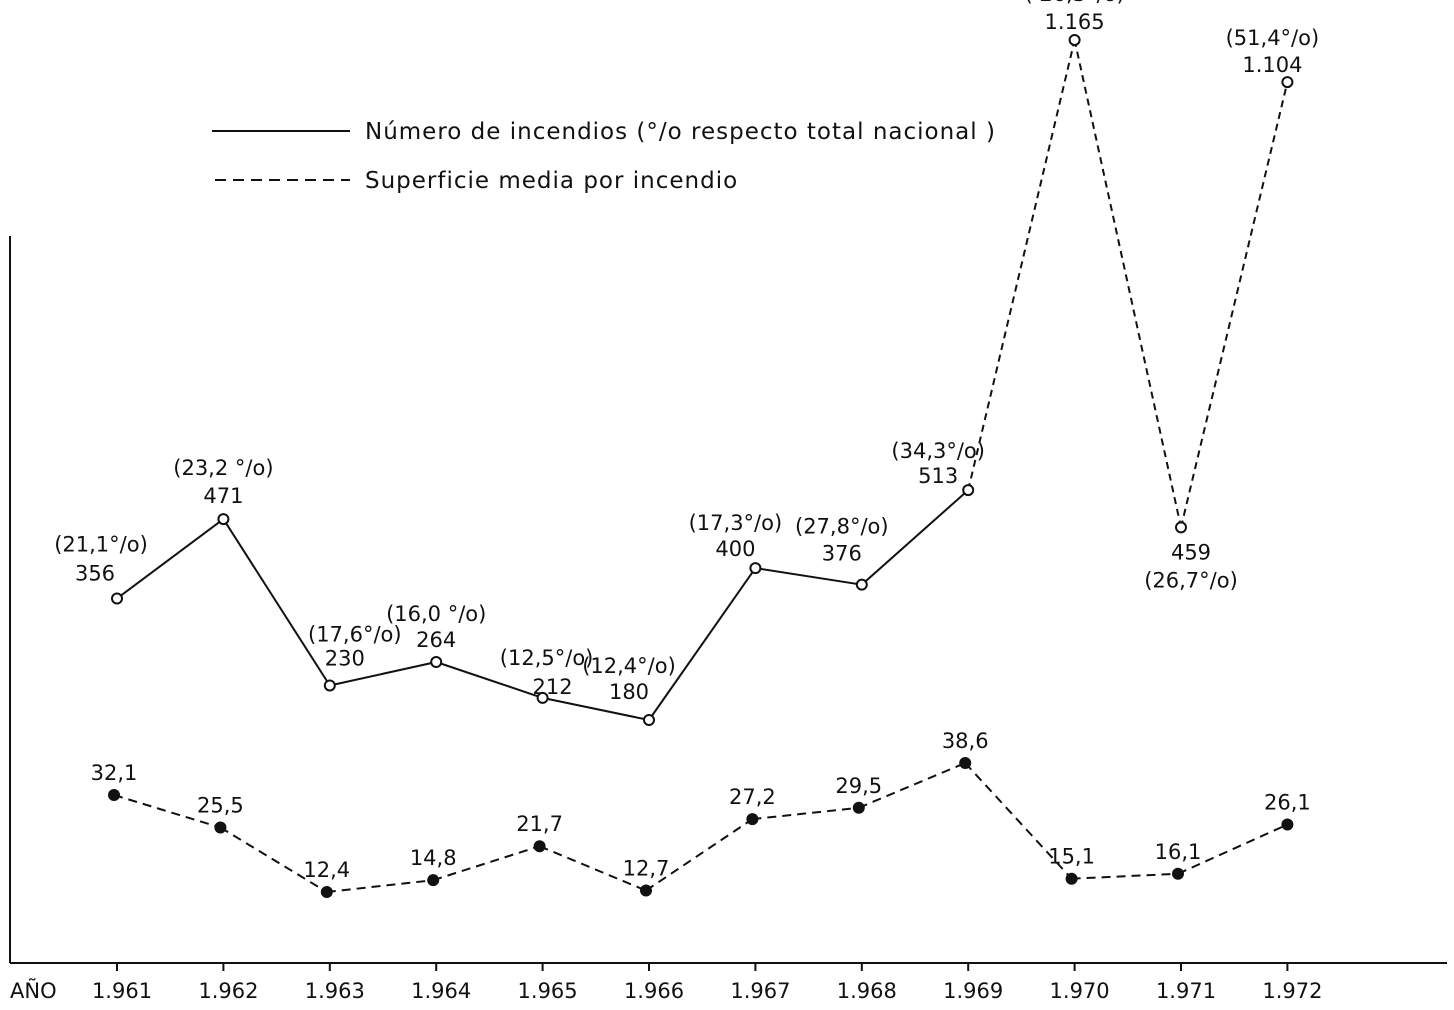 This screenshot has height=1010, width=1454. I want to click on incendios-value-label: 471, so click(223, 496).